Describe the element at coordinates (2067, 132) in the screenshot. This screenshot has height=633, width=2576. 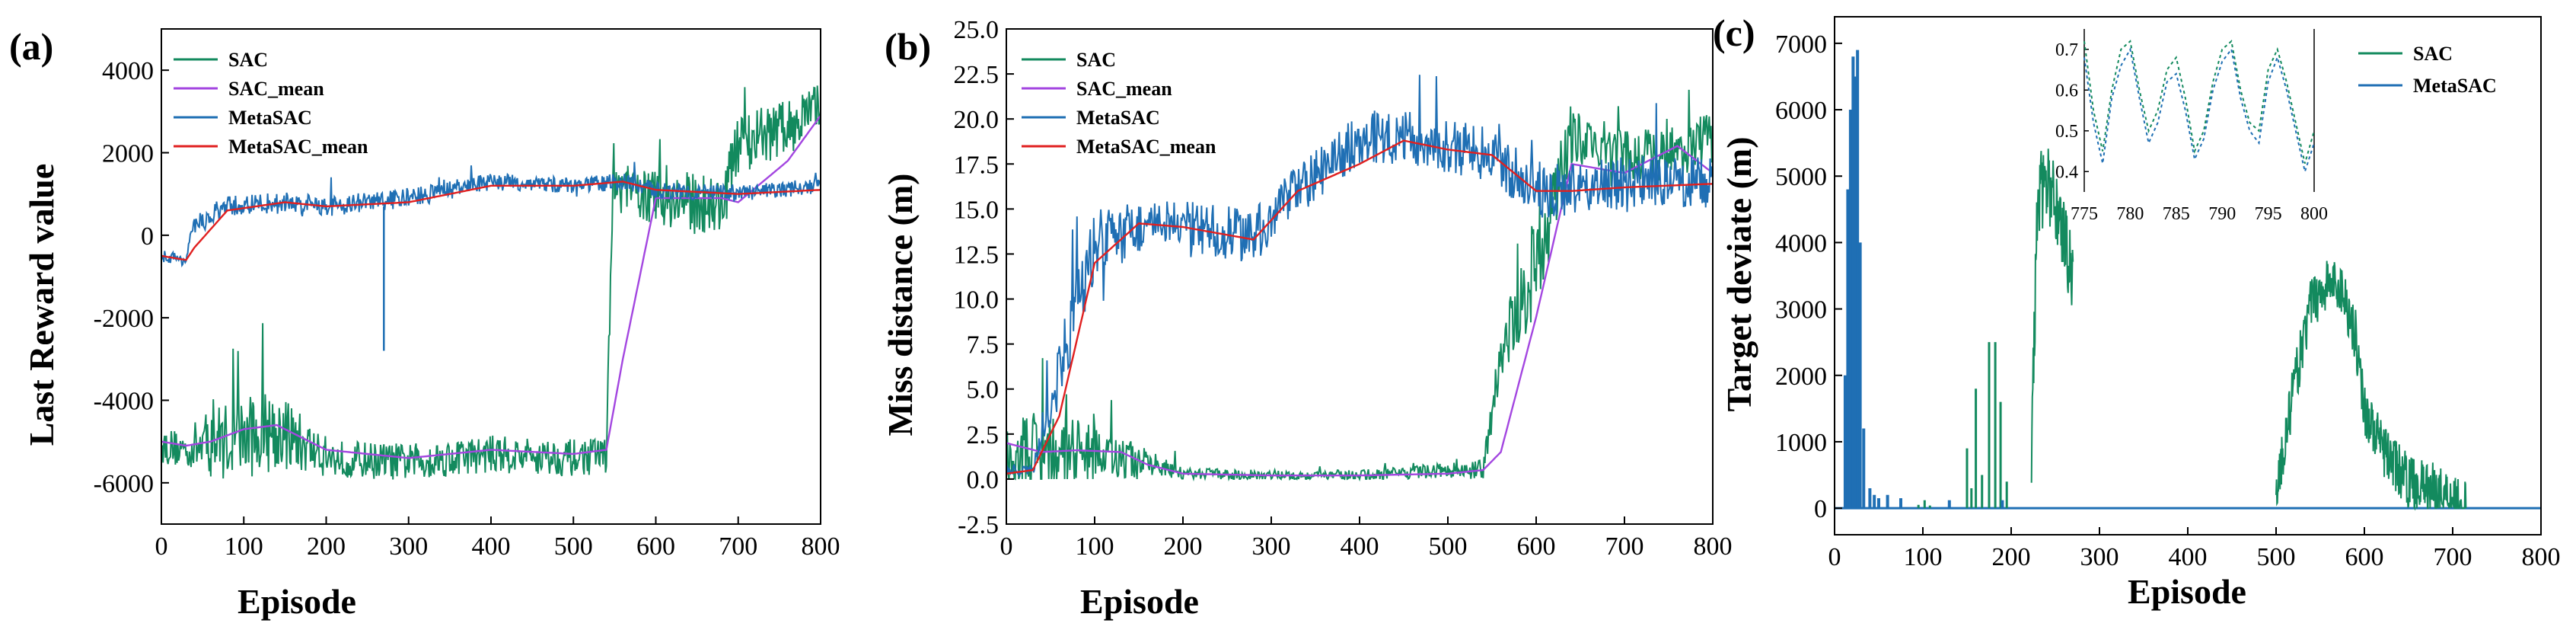
I see `inset-y-tick-label: 0.5` at that location.